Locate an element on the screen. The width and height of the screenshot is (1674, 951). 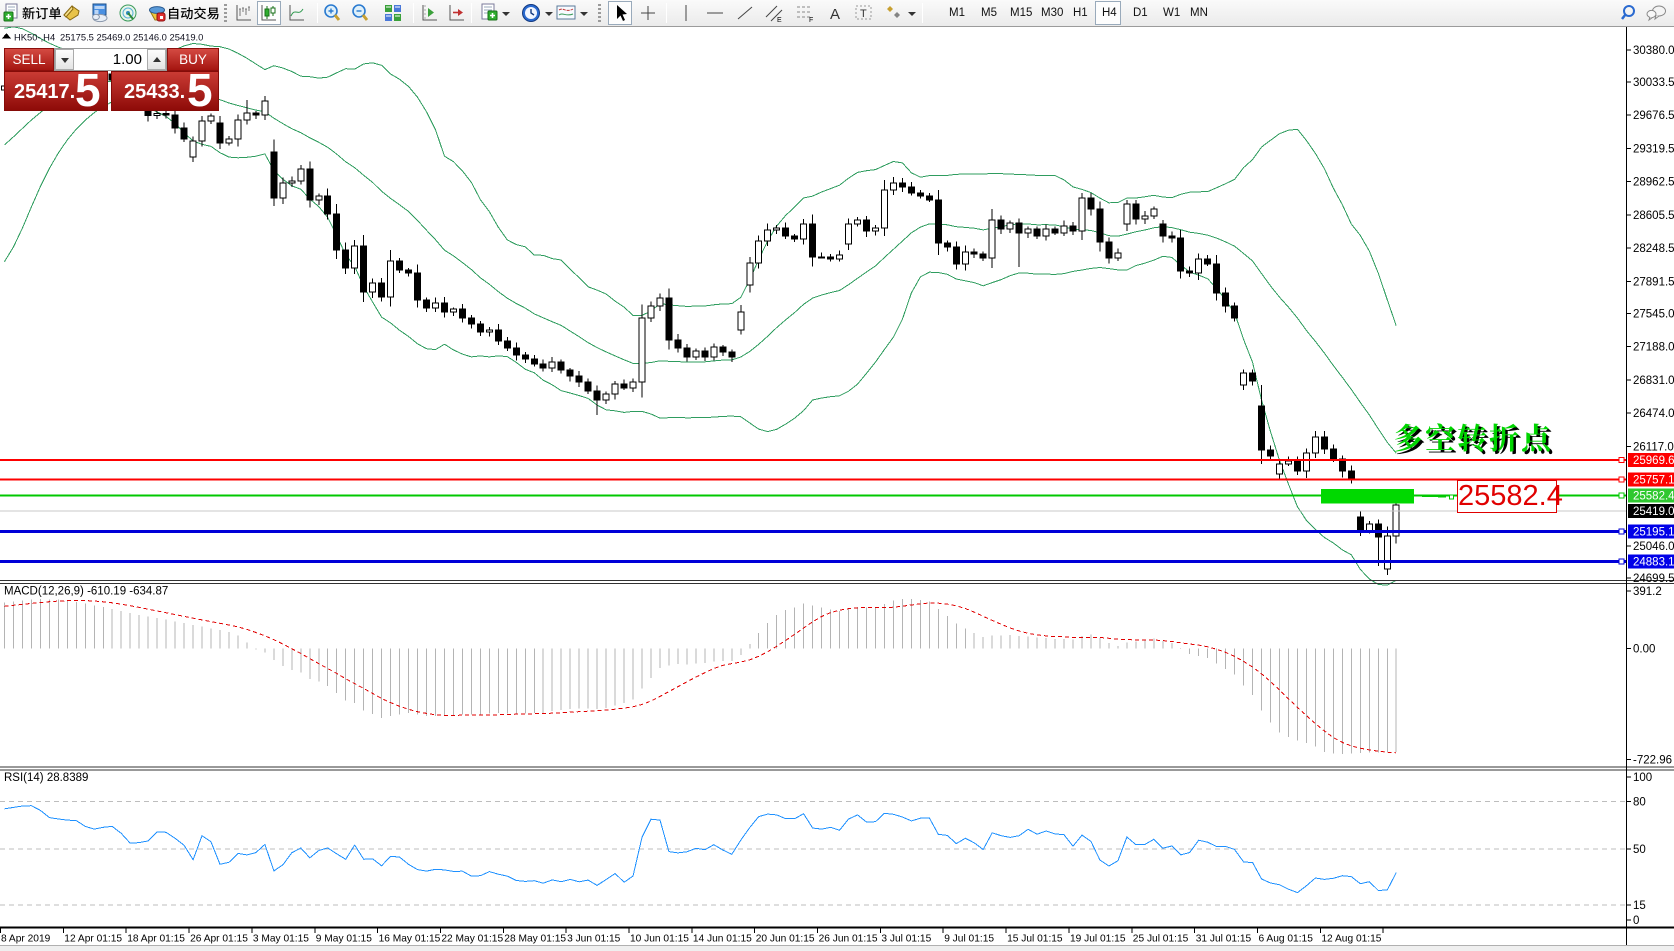
svg-text: 22 May 01:15 is located at coordinates (472, 939).